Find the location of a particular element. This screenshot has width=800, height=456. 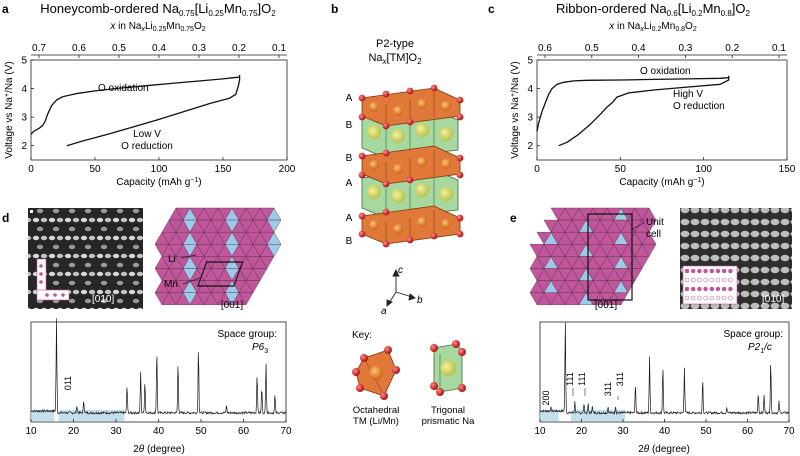

li-pointer is located at coordinates (188, 256).